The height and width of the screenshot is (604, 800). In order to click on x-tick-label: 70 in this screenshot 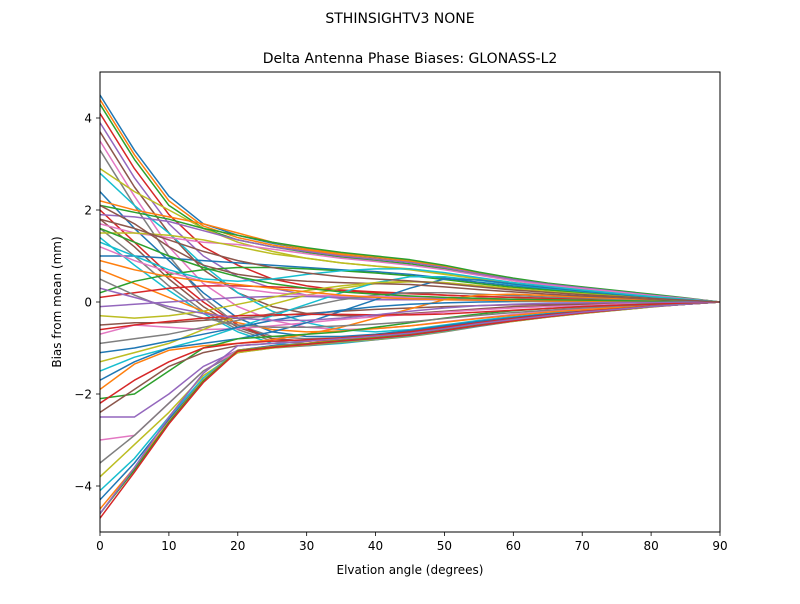, I will do `click(582, 546)`.